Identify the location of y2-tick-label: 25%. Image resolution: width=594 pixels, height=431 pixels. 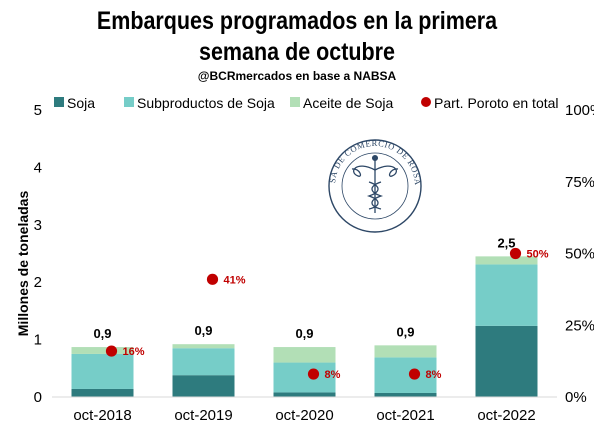
(579, 325).